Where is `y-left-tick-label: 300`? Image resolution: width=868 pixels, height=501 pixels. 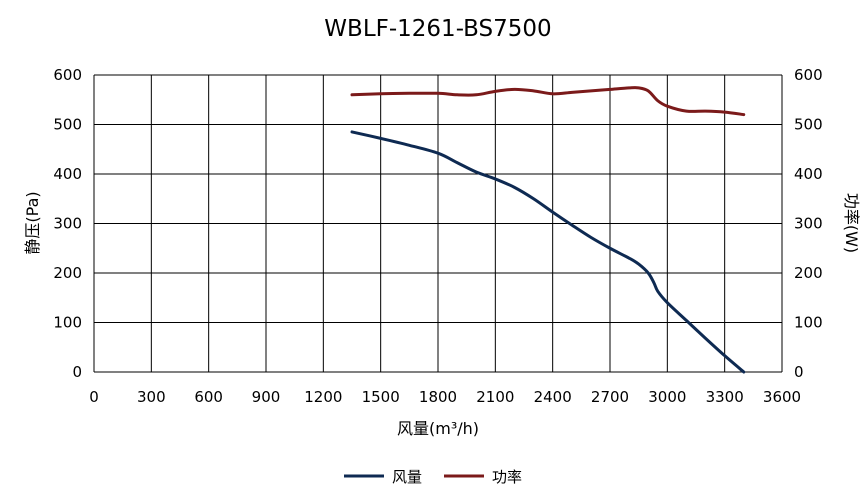 y-left-tick-label: 300 is located at coordinates (67, 224).